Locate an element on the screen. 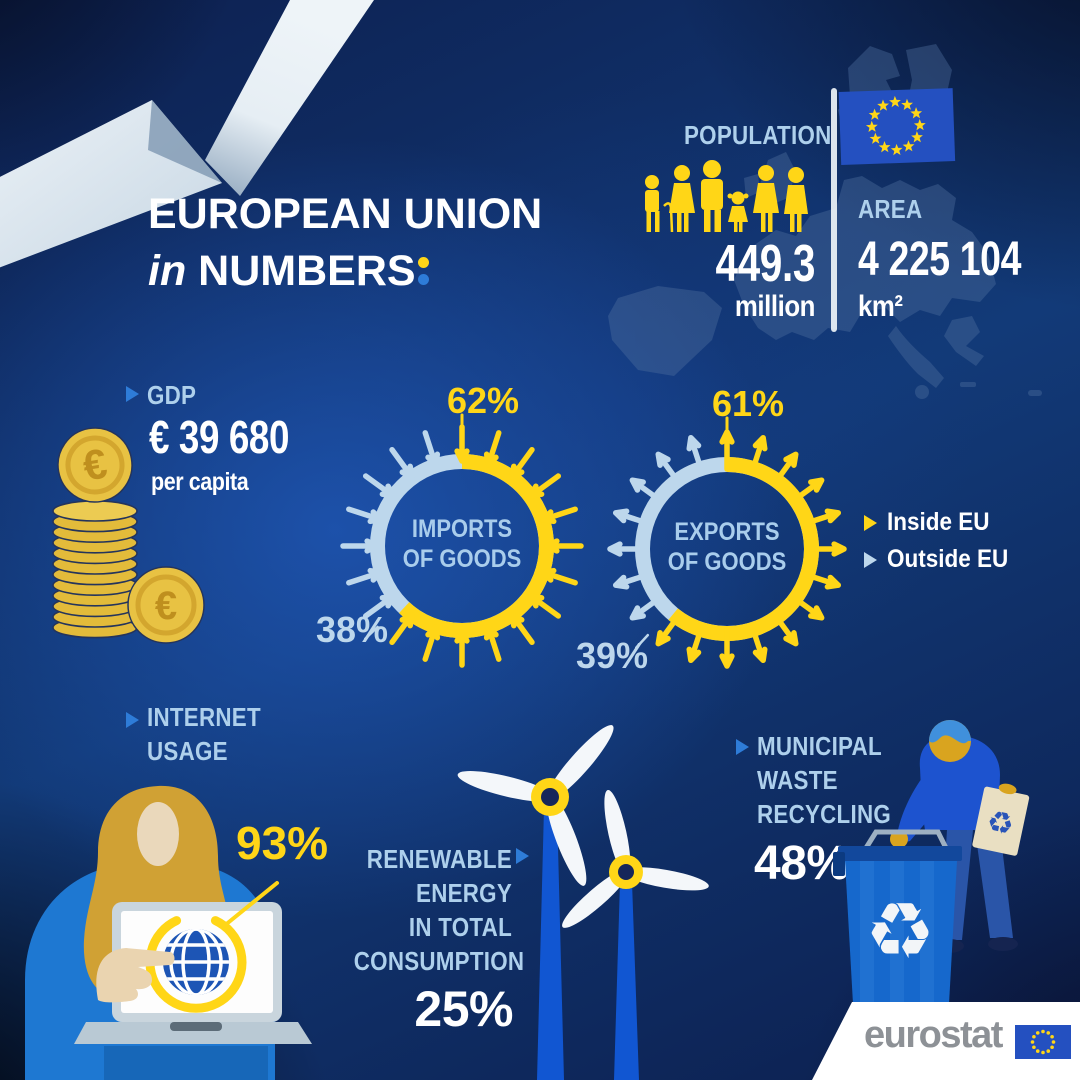  waste-label-line2: WASTE is located at coordinates (797, 780).